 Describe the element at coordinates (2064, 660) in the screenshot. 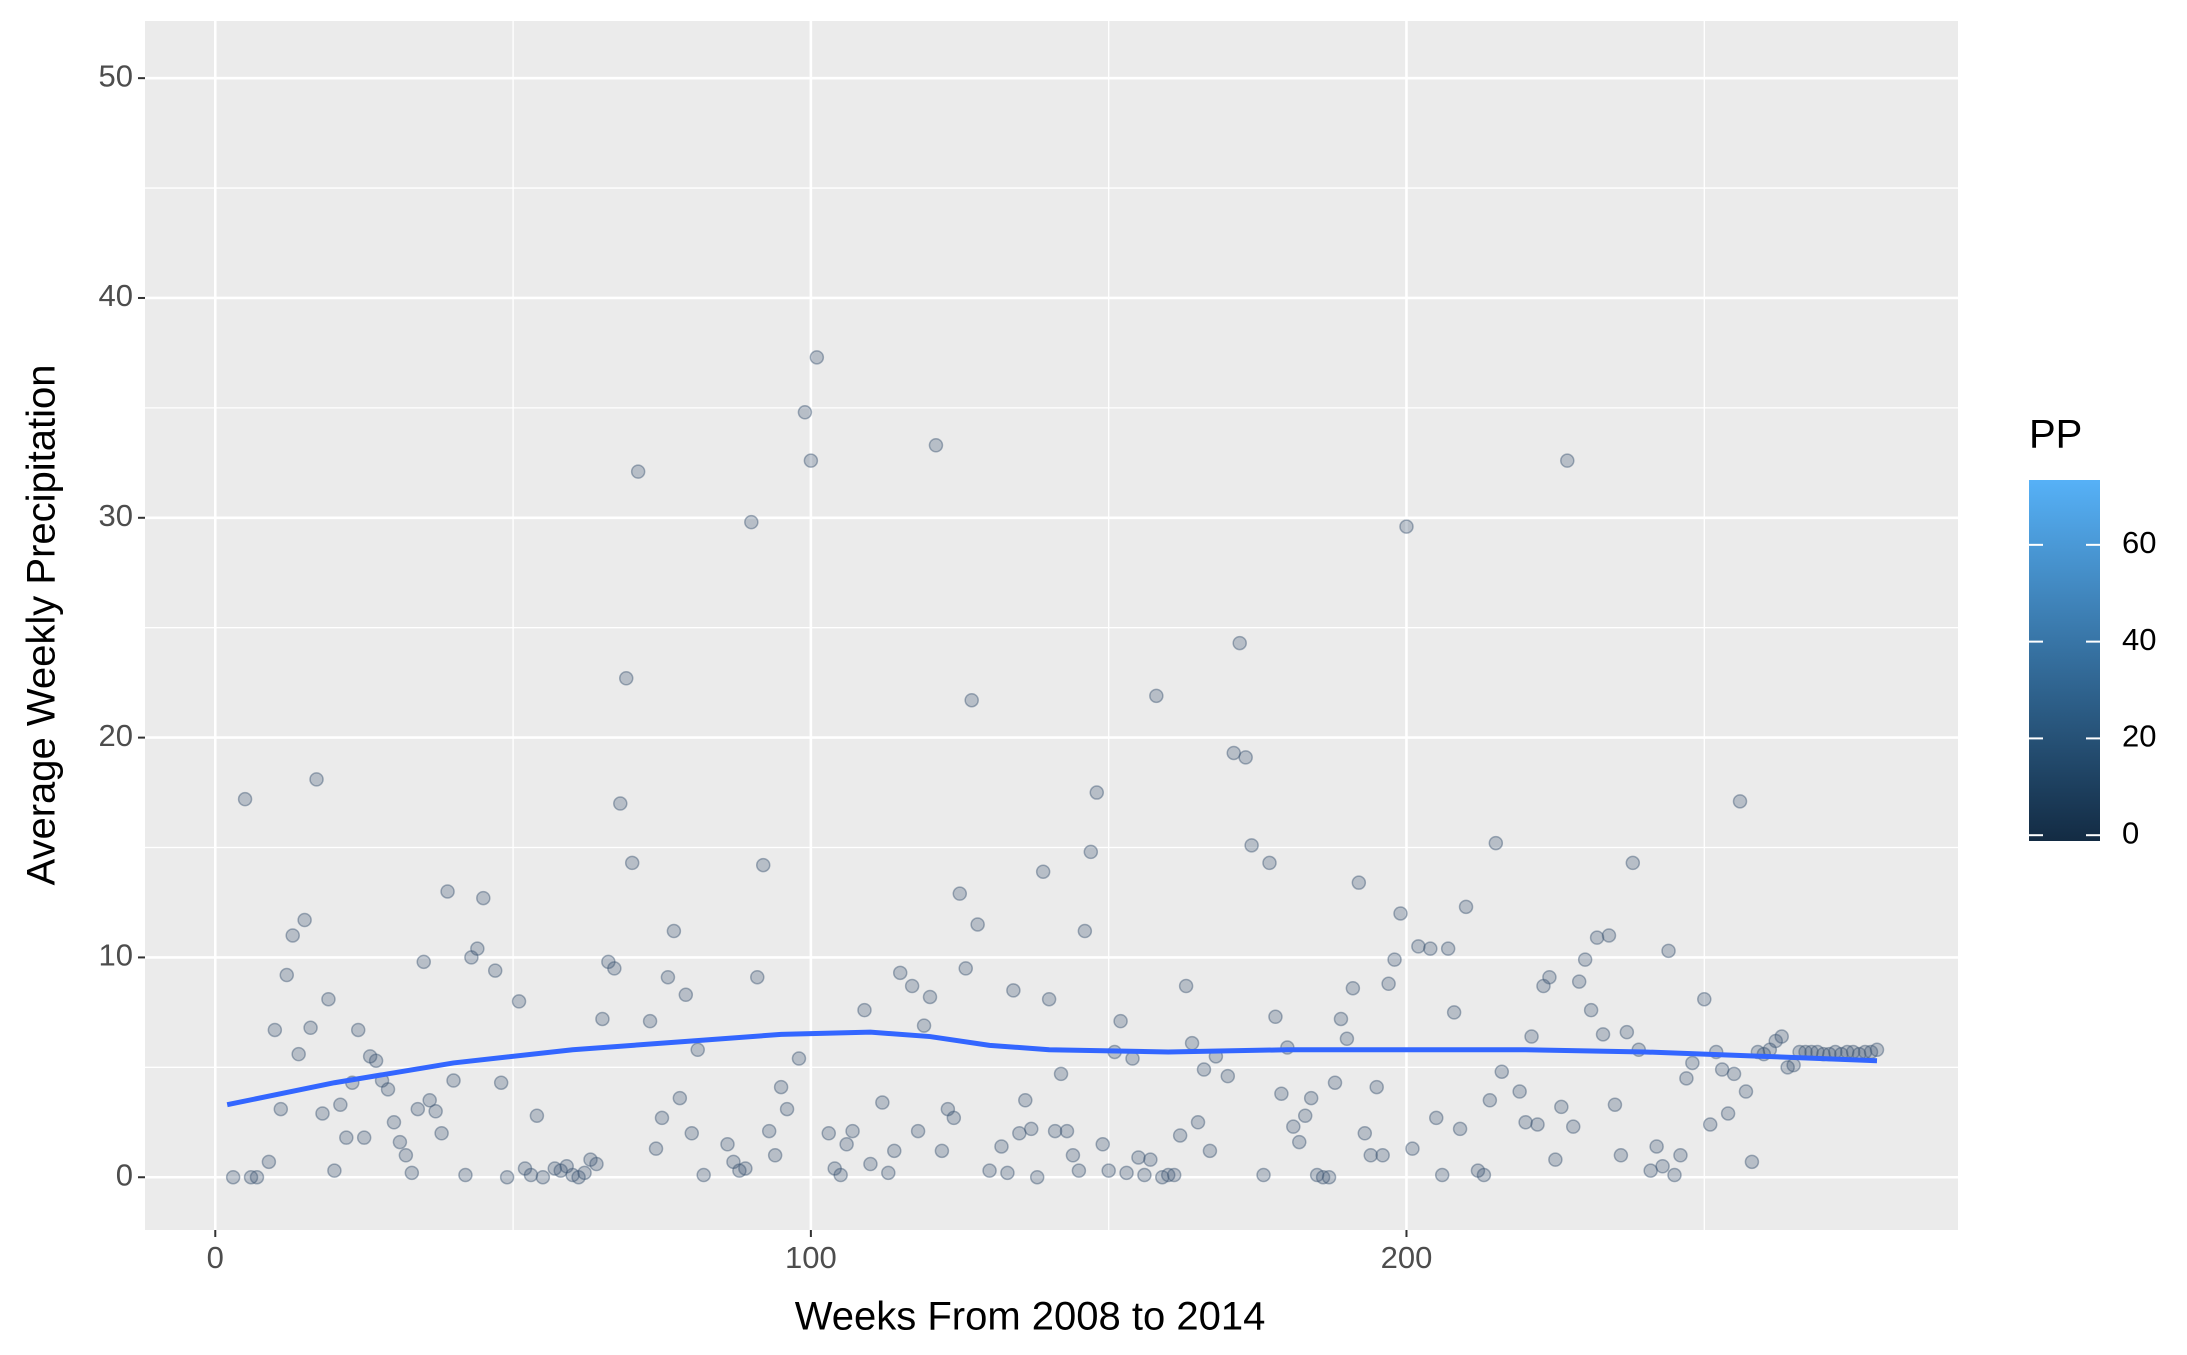

I see `colorbar` at that location.